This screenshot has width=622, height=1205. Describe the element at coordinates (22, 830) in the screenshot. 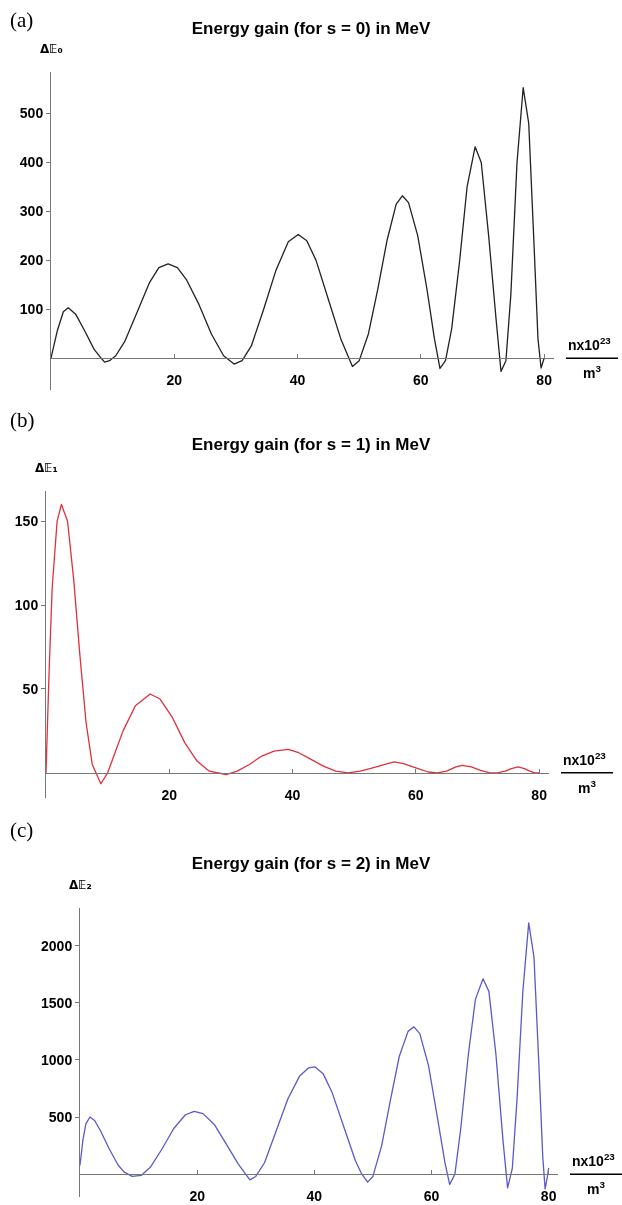

I see `text: (c)` at that location.